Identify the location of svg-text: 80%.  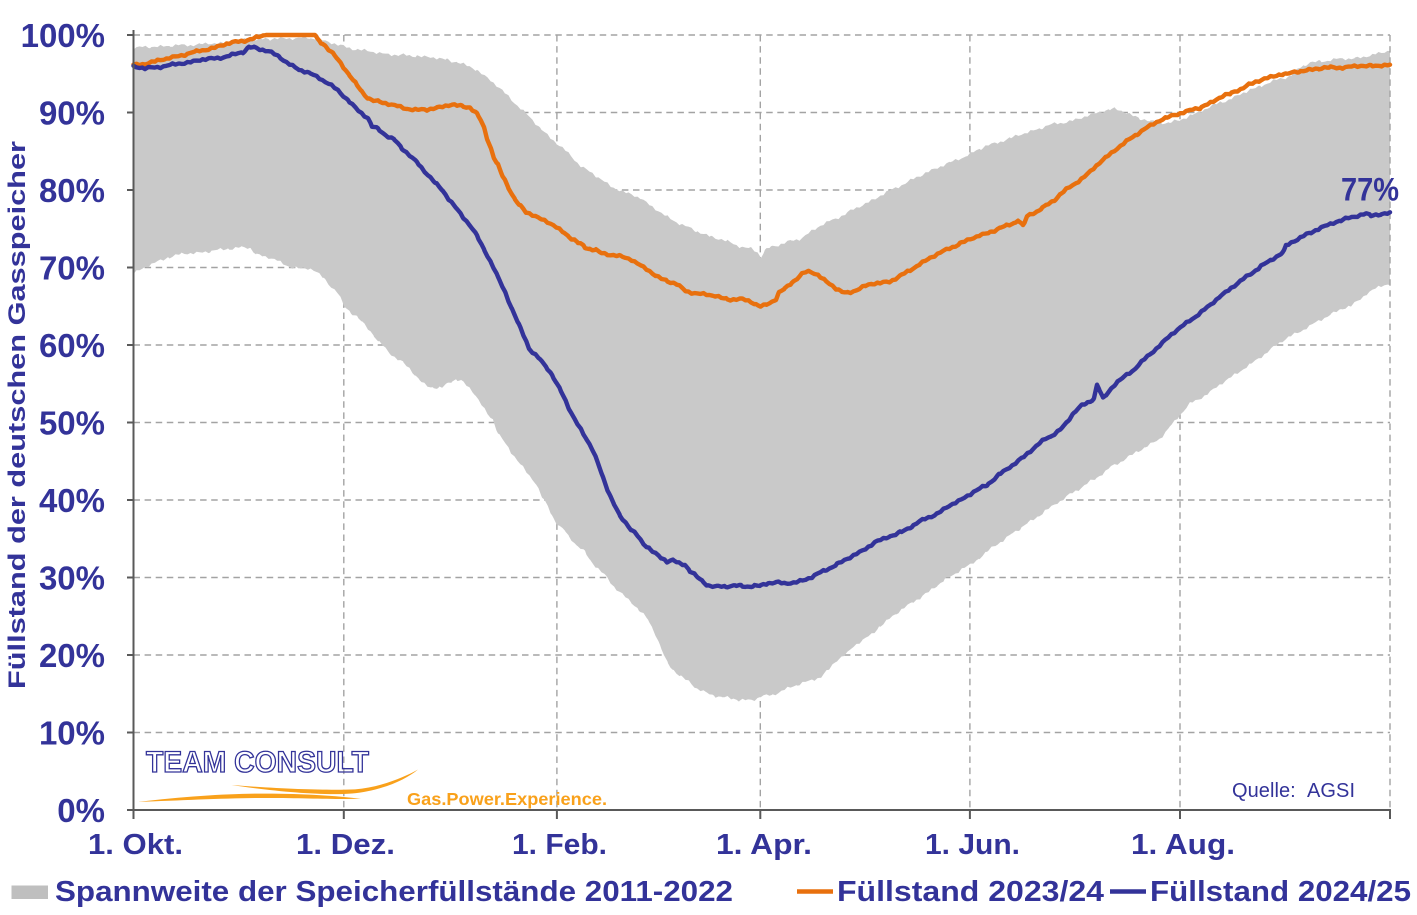
(72, 190).